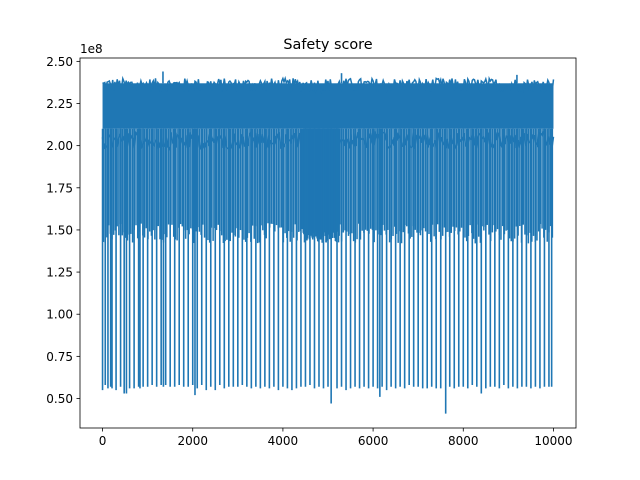 The image size is (640, 480). I want to click on x-tick-label: 8000, so click(463, 441).